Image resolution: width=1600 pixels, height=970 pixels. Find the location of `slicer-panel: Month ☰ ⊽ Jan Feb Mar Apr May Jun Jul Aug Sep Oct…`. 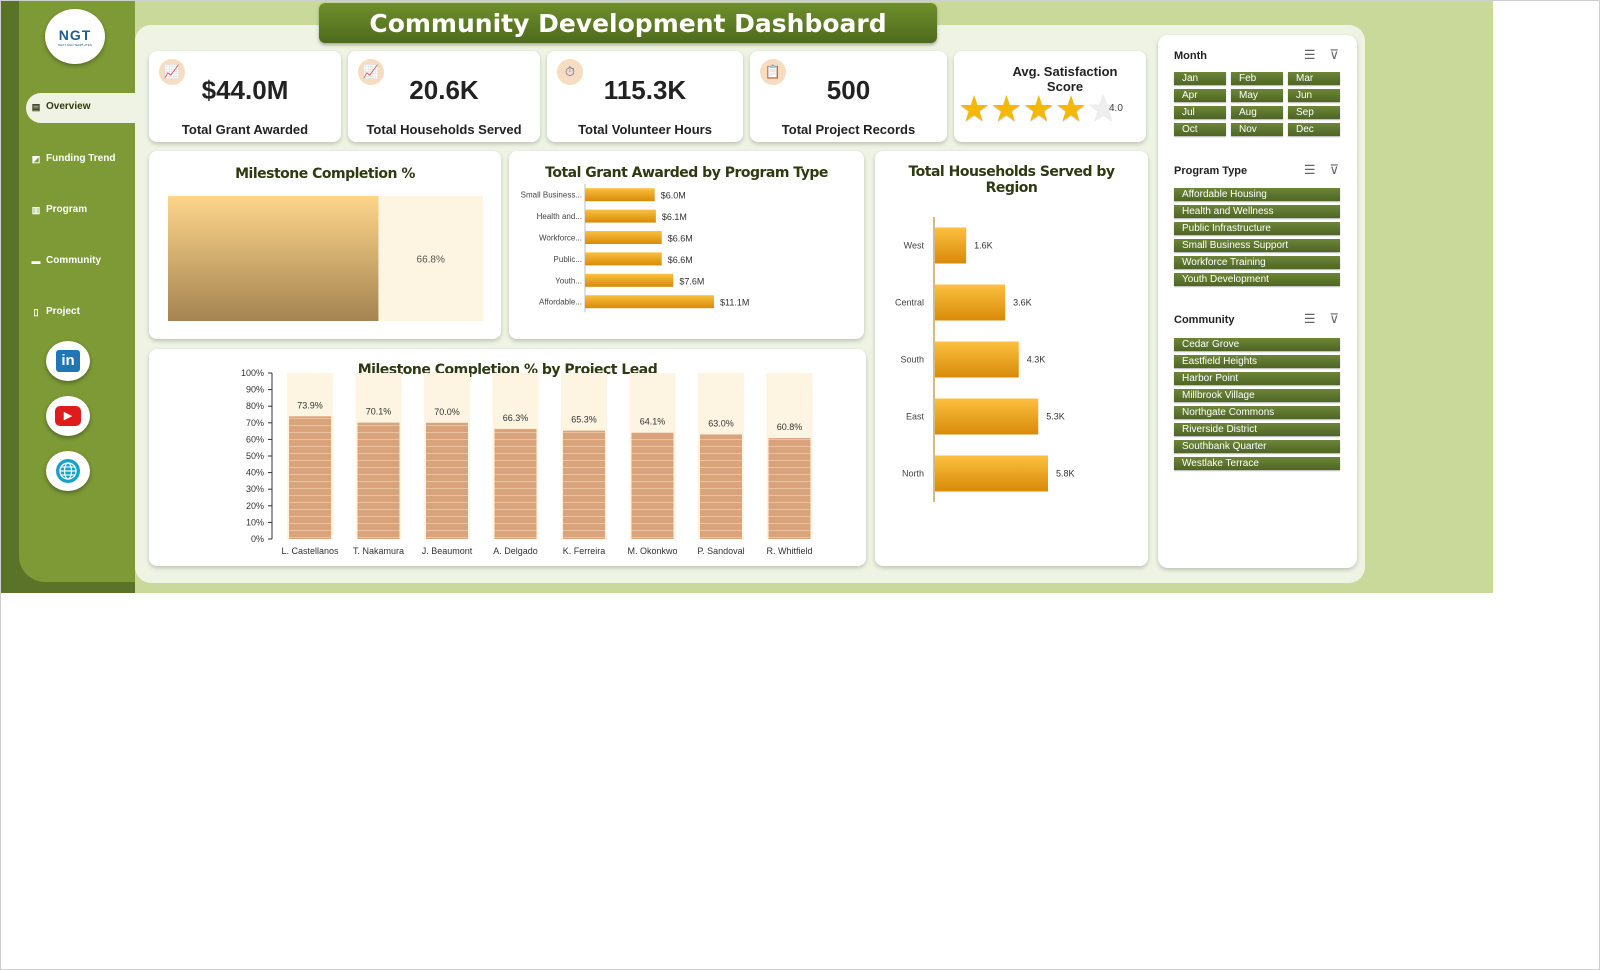

slicer-panel: Month ☰ ⊽ Jan Feb Mar Apr May Jun Jul Aug Sep Oct… is located at coordinates (1257, 301).